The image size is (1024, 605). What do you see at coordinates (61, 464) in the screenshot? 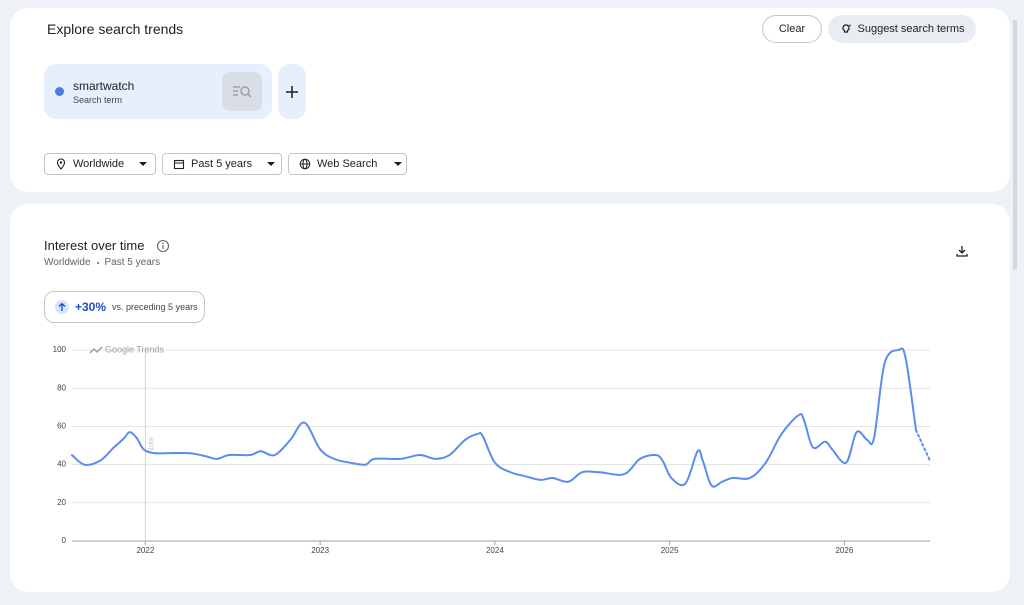
I see `y-tick-label: 40` at bounding box center [61, 464].